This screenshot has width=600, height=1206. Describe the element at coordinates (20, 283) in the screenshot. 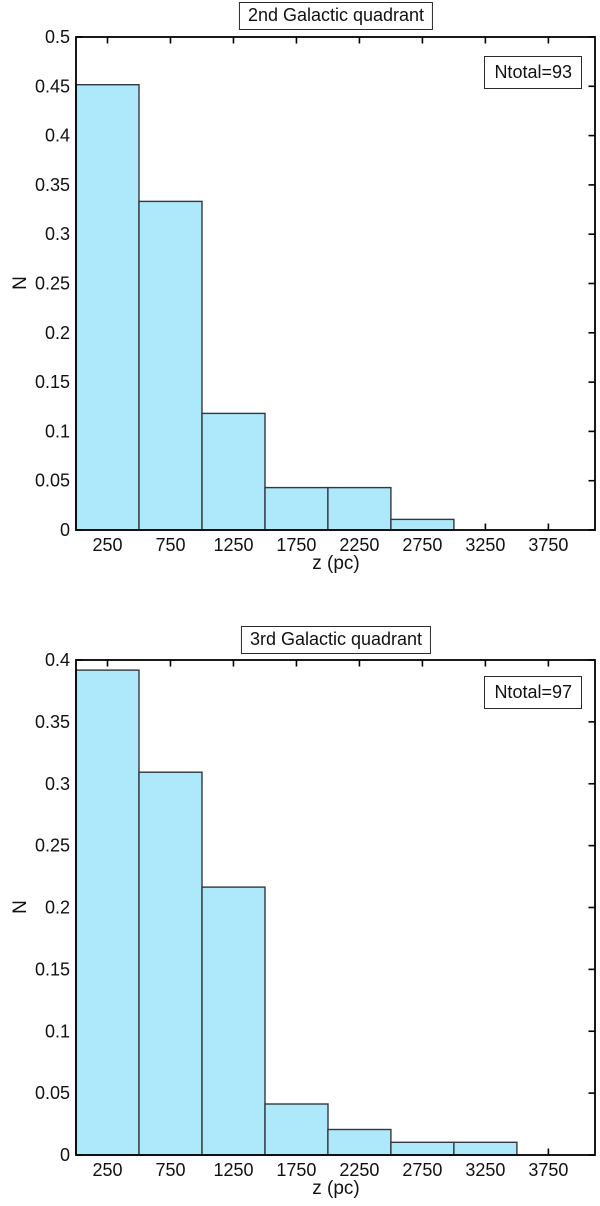

I see `y-axis-label-top: N` at that location.